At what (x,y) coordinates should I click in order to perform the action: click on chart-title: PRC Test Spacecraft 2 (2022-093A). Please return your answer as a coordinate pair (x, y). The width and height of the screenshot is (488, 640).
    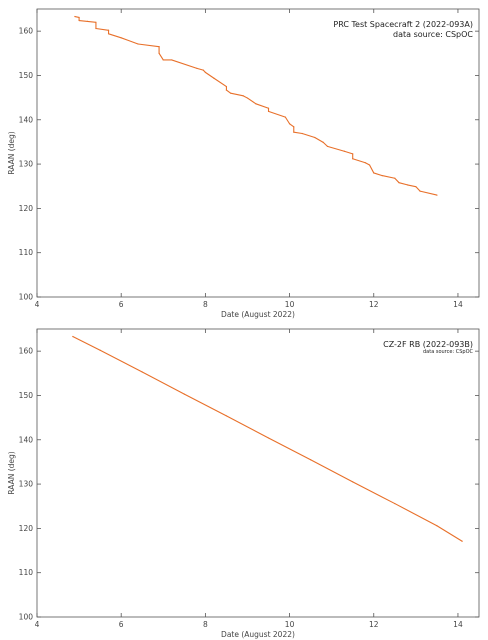
    Looking at the image, I should click on (403, 24).